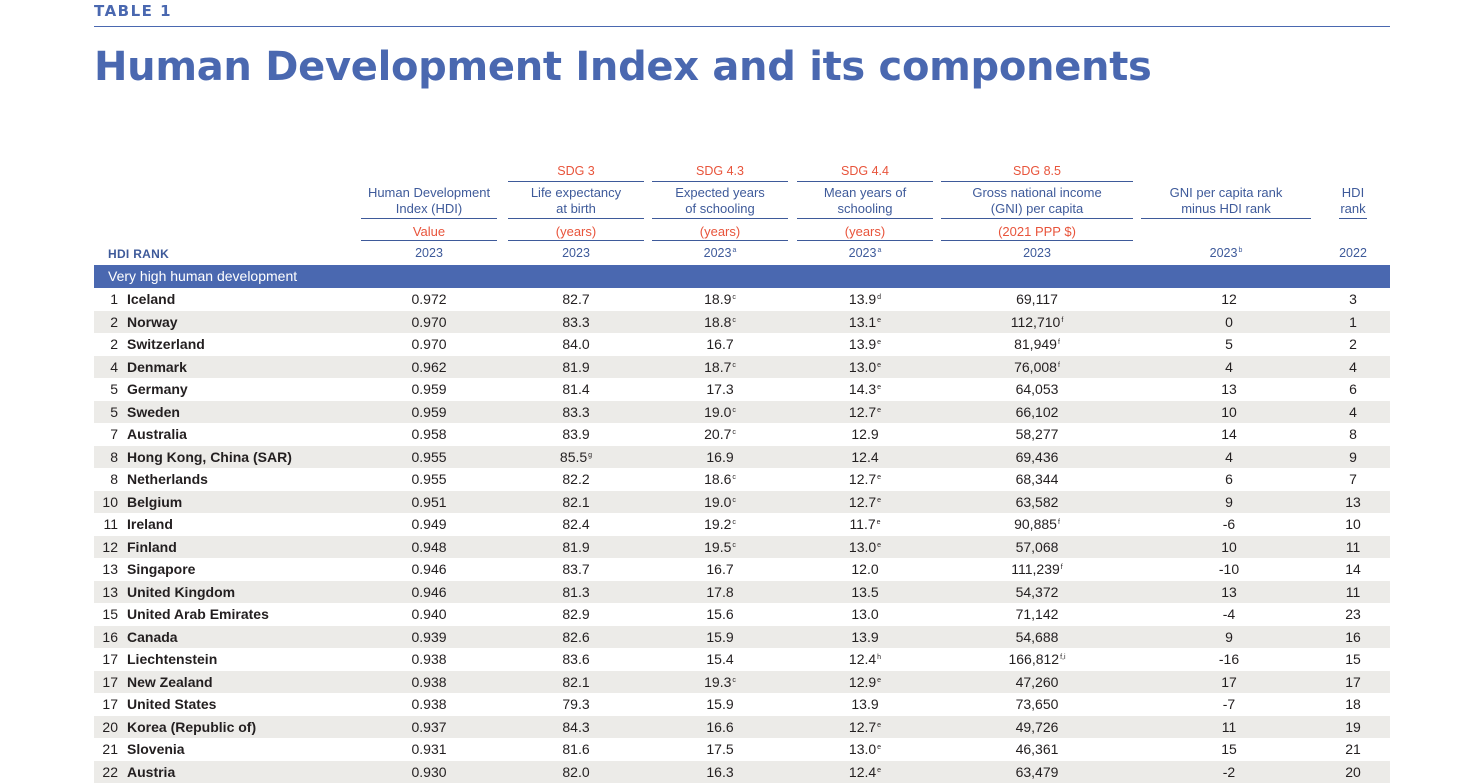  Describe the element at coordinates (720, 253) in the screenshot. I see `year-label: 2023a` at that location.